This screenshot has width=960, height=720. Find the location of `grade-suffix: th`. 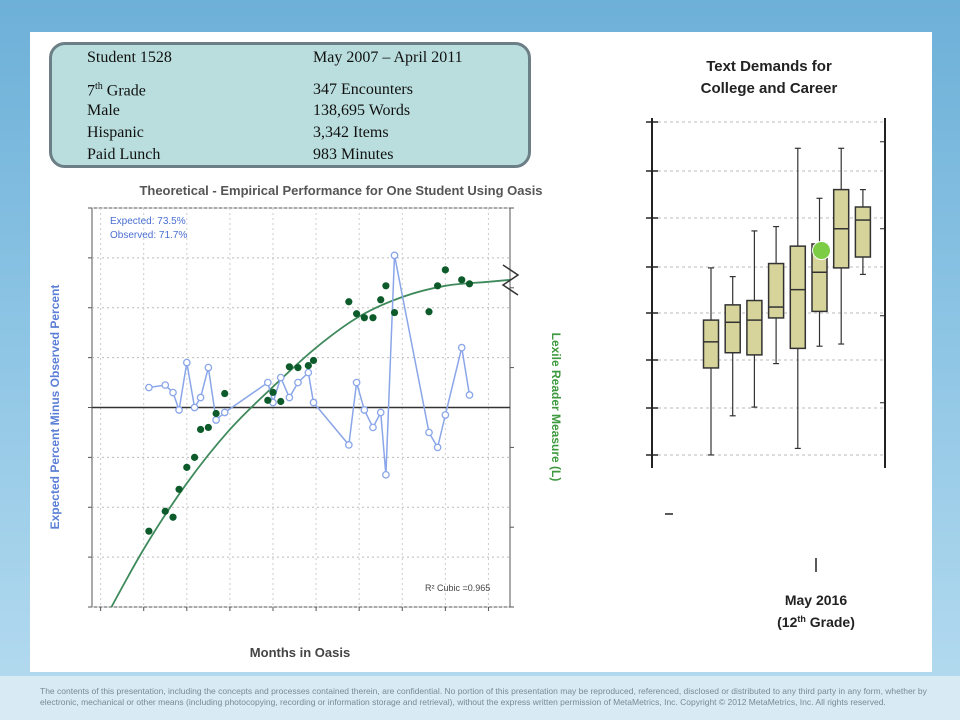

grade-suffix: th is located at coordinates (99, 86).